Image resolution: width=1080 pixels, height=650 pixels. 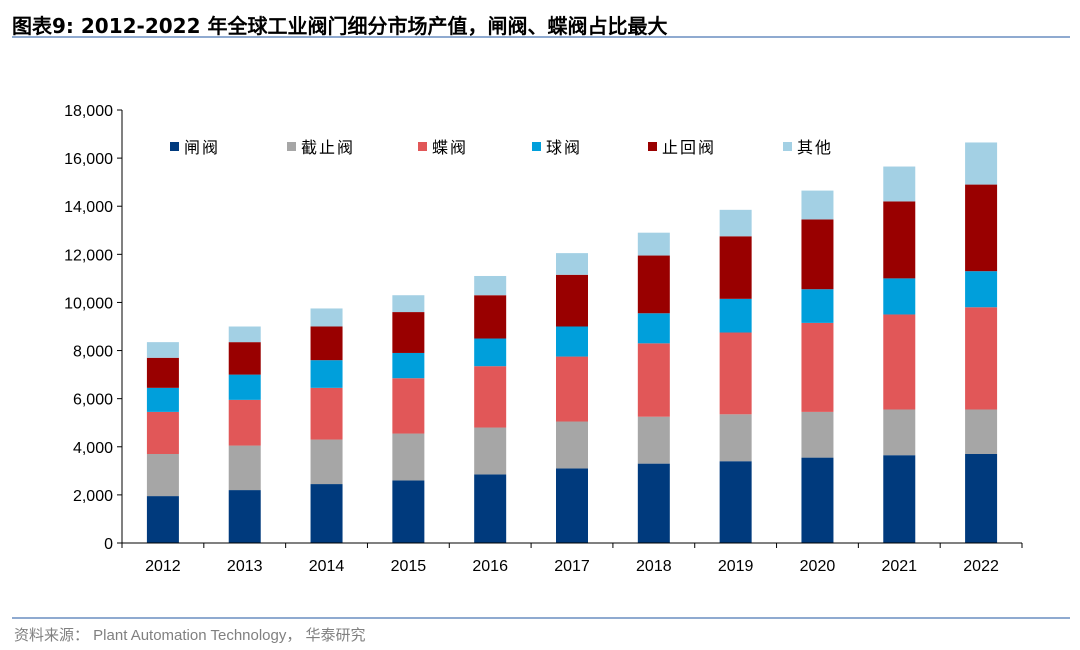 What do you see at coordinates (202, 148) in the screenshot?
I see `legend-label-0: 闸阀` at bounding box center [202, 148].